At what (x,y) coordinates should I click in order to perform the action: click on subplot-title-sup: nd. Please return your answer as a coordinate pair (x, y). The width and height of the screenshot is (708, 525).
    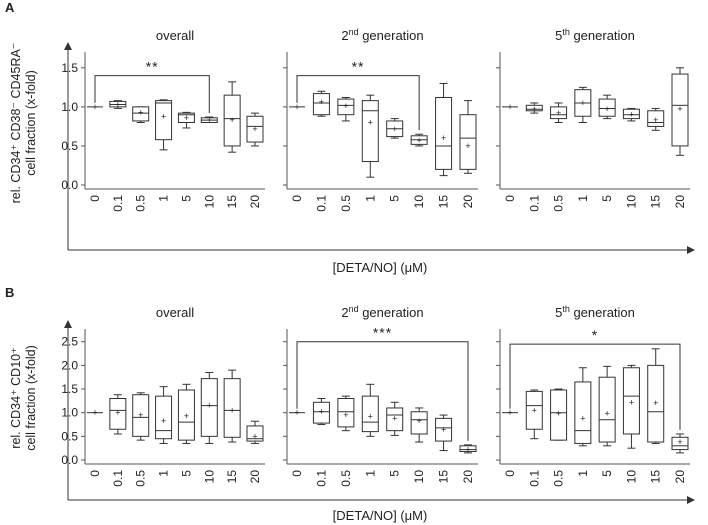
    Looking at the image, I should click on (354, 309).